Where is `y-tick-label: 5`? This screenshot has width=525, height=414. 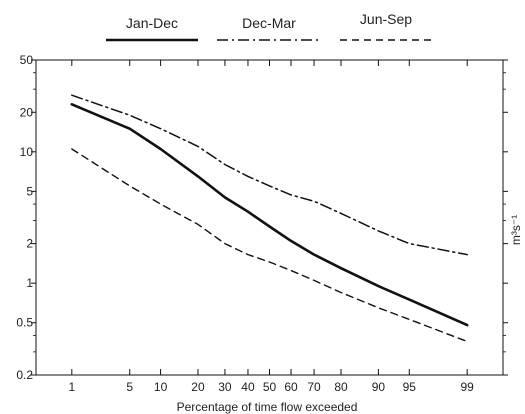 y-tick-label: 5 is located at coordinates (29, 191).